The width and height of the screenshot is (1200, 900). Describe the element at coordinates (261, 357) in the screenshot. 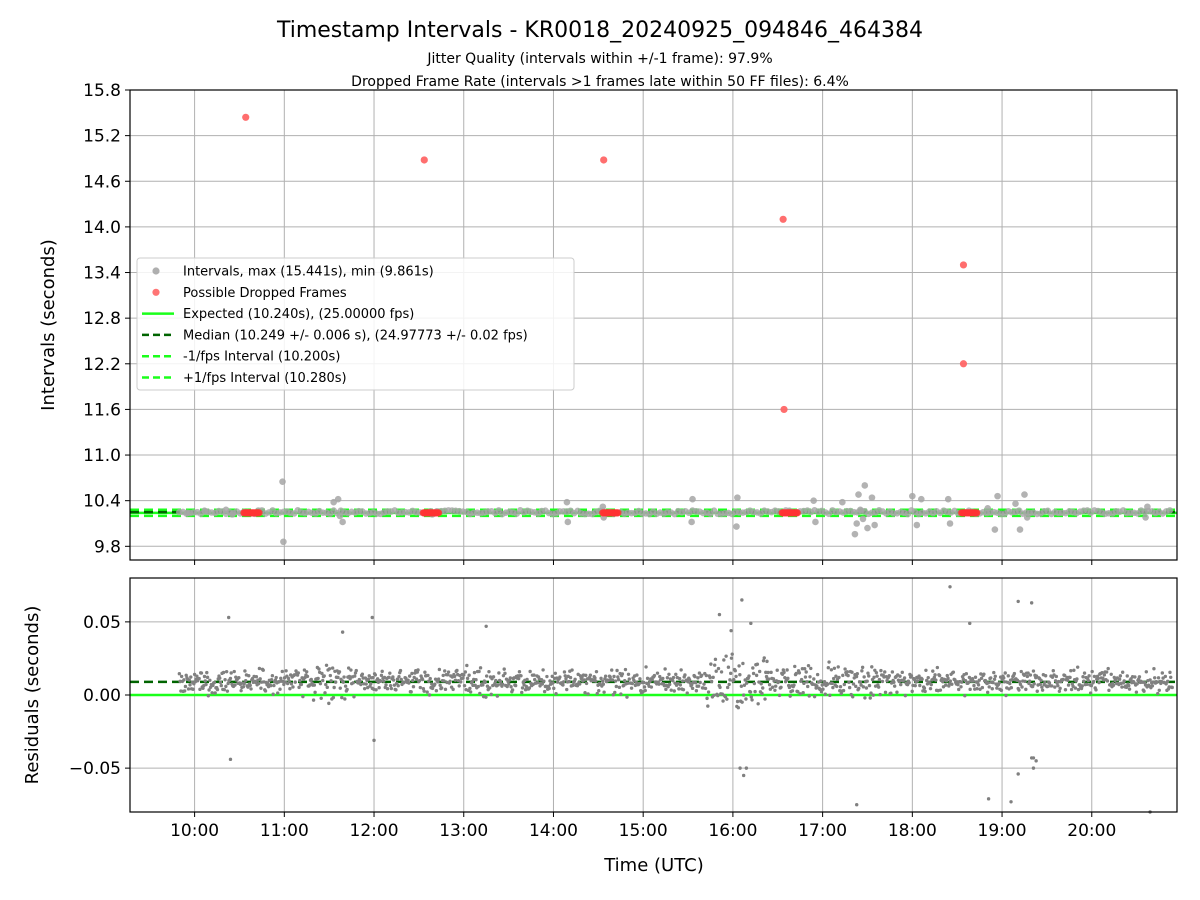

I see `legend-label: -1/fps Interval (10.200s)` at that location.